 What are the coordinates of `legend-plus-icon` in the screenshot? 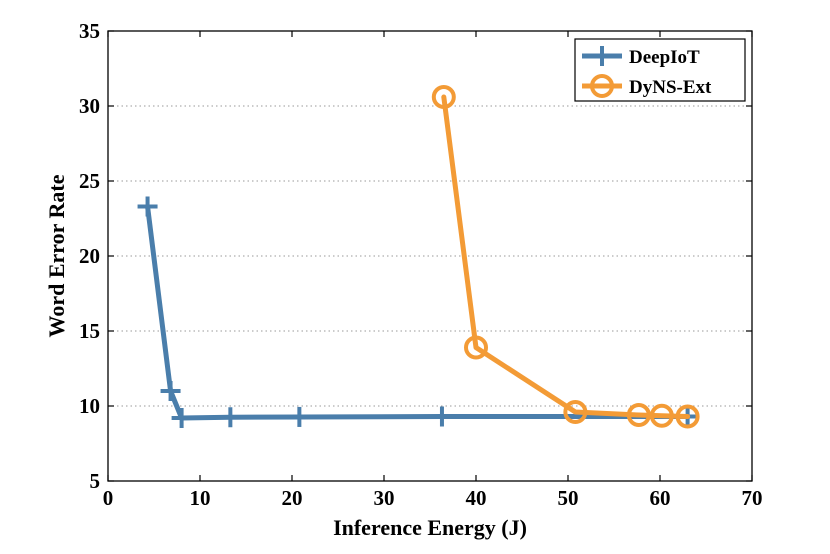 It's located at (602, 56).